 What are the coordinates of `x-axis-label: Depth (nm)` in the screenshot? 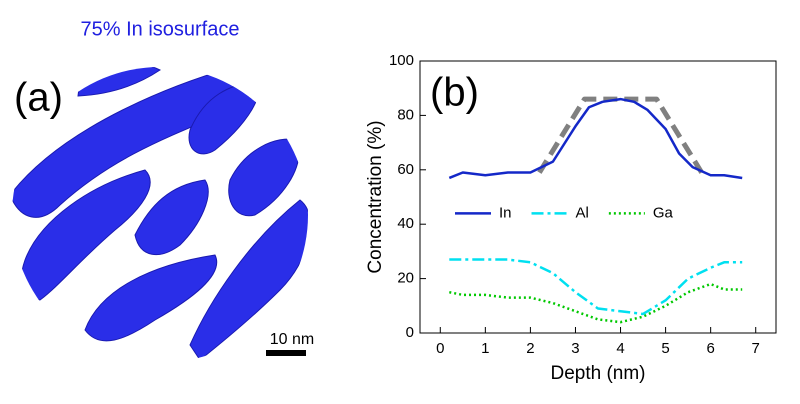 It's located at (597, 373).